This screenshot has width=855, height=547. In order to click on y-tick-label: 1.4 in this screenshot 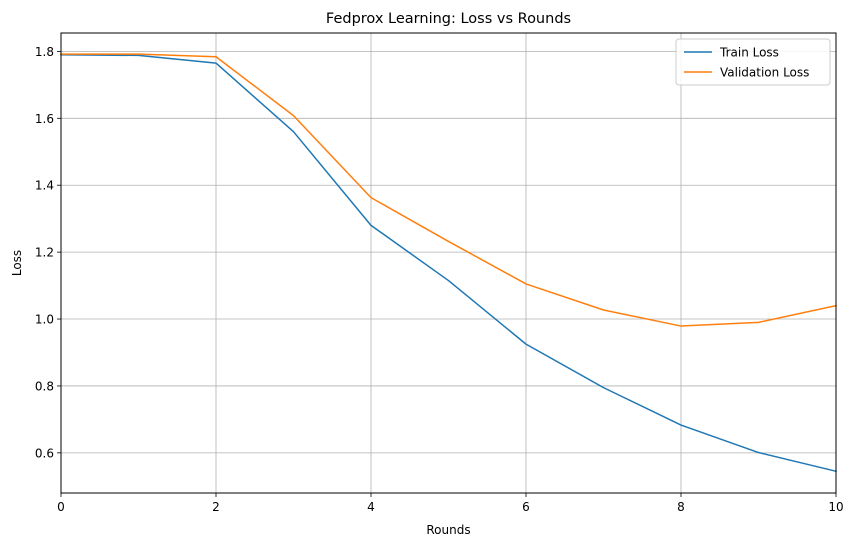, I will do `click(44, 186)`.